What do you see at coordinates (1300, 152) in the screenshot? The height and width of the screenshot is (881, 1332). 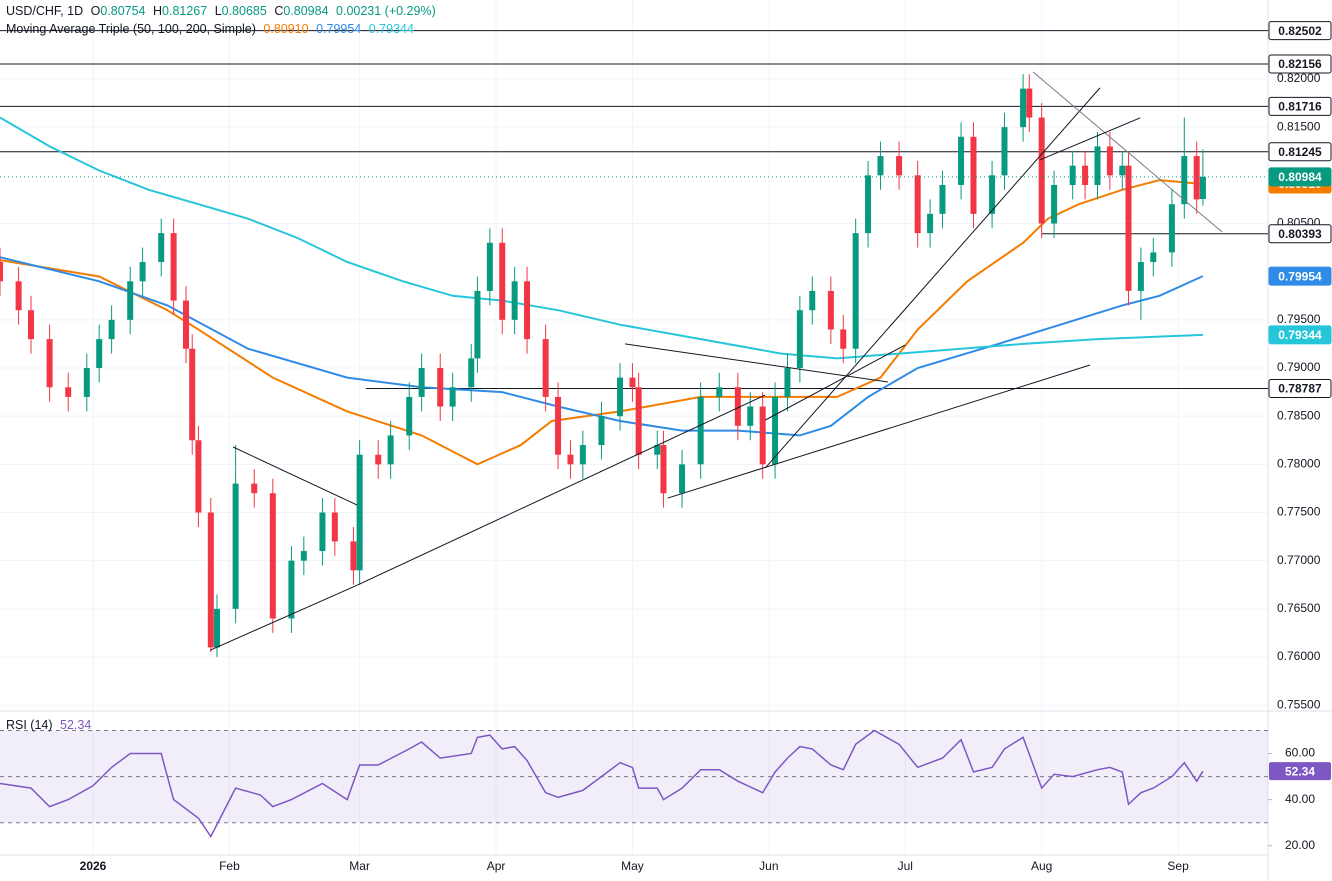 I see `price-label: 0.81245` at bounding box center [1300, 152].